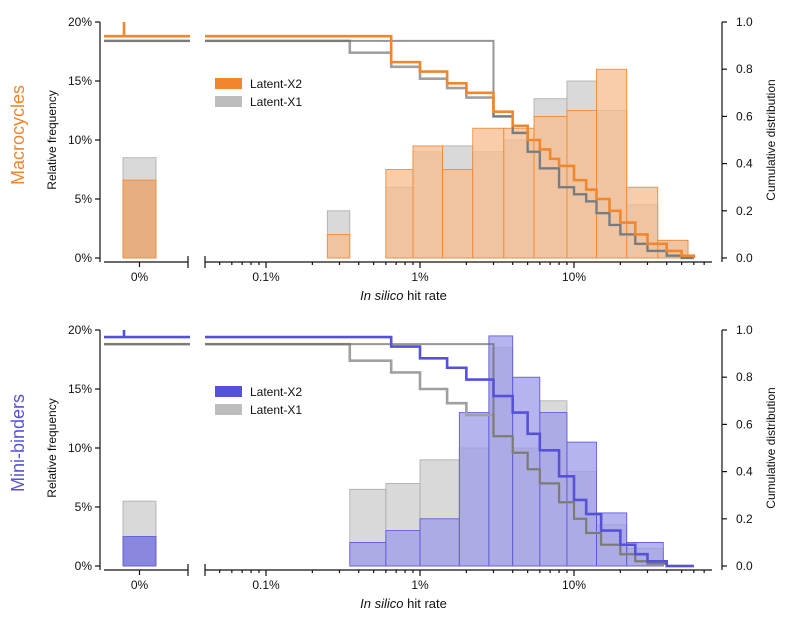 The width and height of the screenshot is (793, 617). What do you see at coordinates (18, 135) in the screenshot?
I see `side-label: Macrocycles` at bounding box center [18, 135].